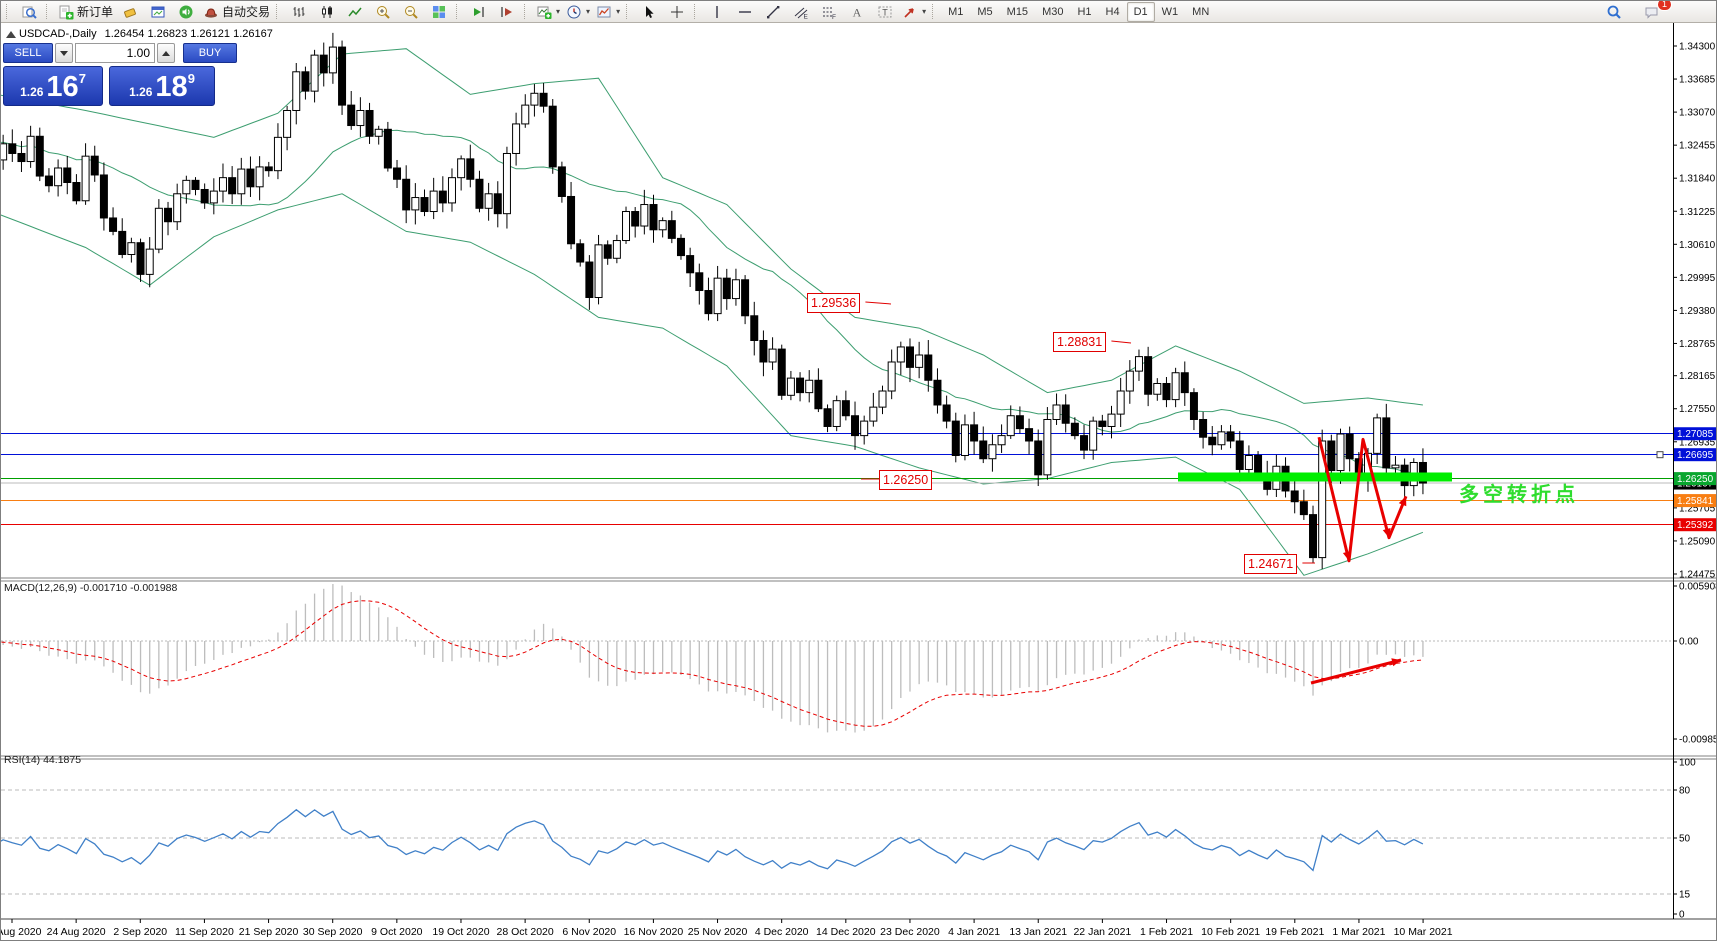  I want to click on label-button: T, so click(885, 12).